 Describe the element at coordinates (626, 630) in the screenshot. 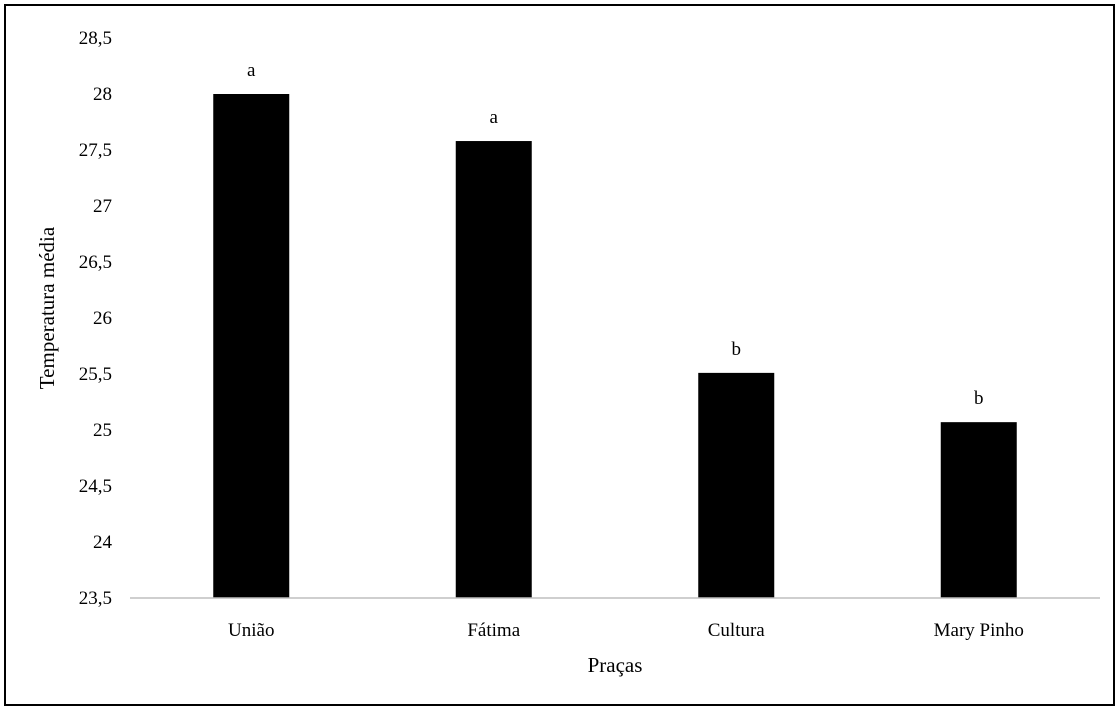

I see `x-axis-ticks: União Fátima Cultura Mary Pinho` at that location.